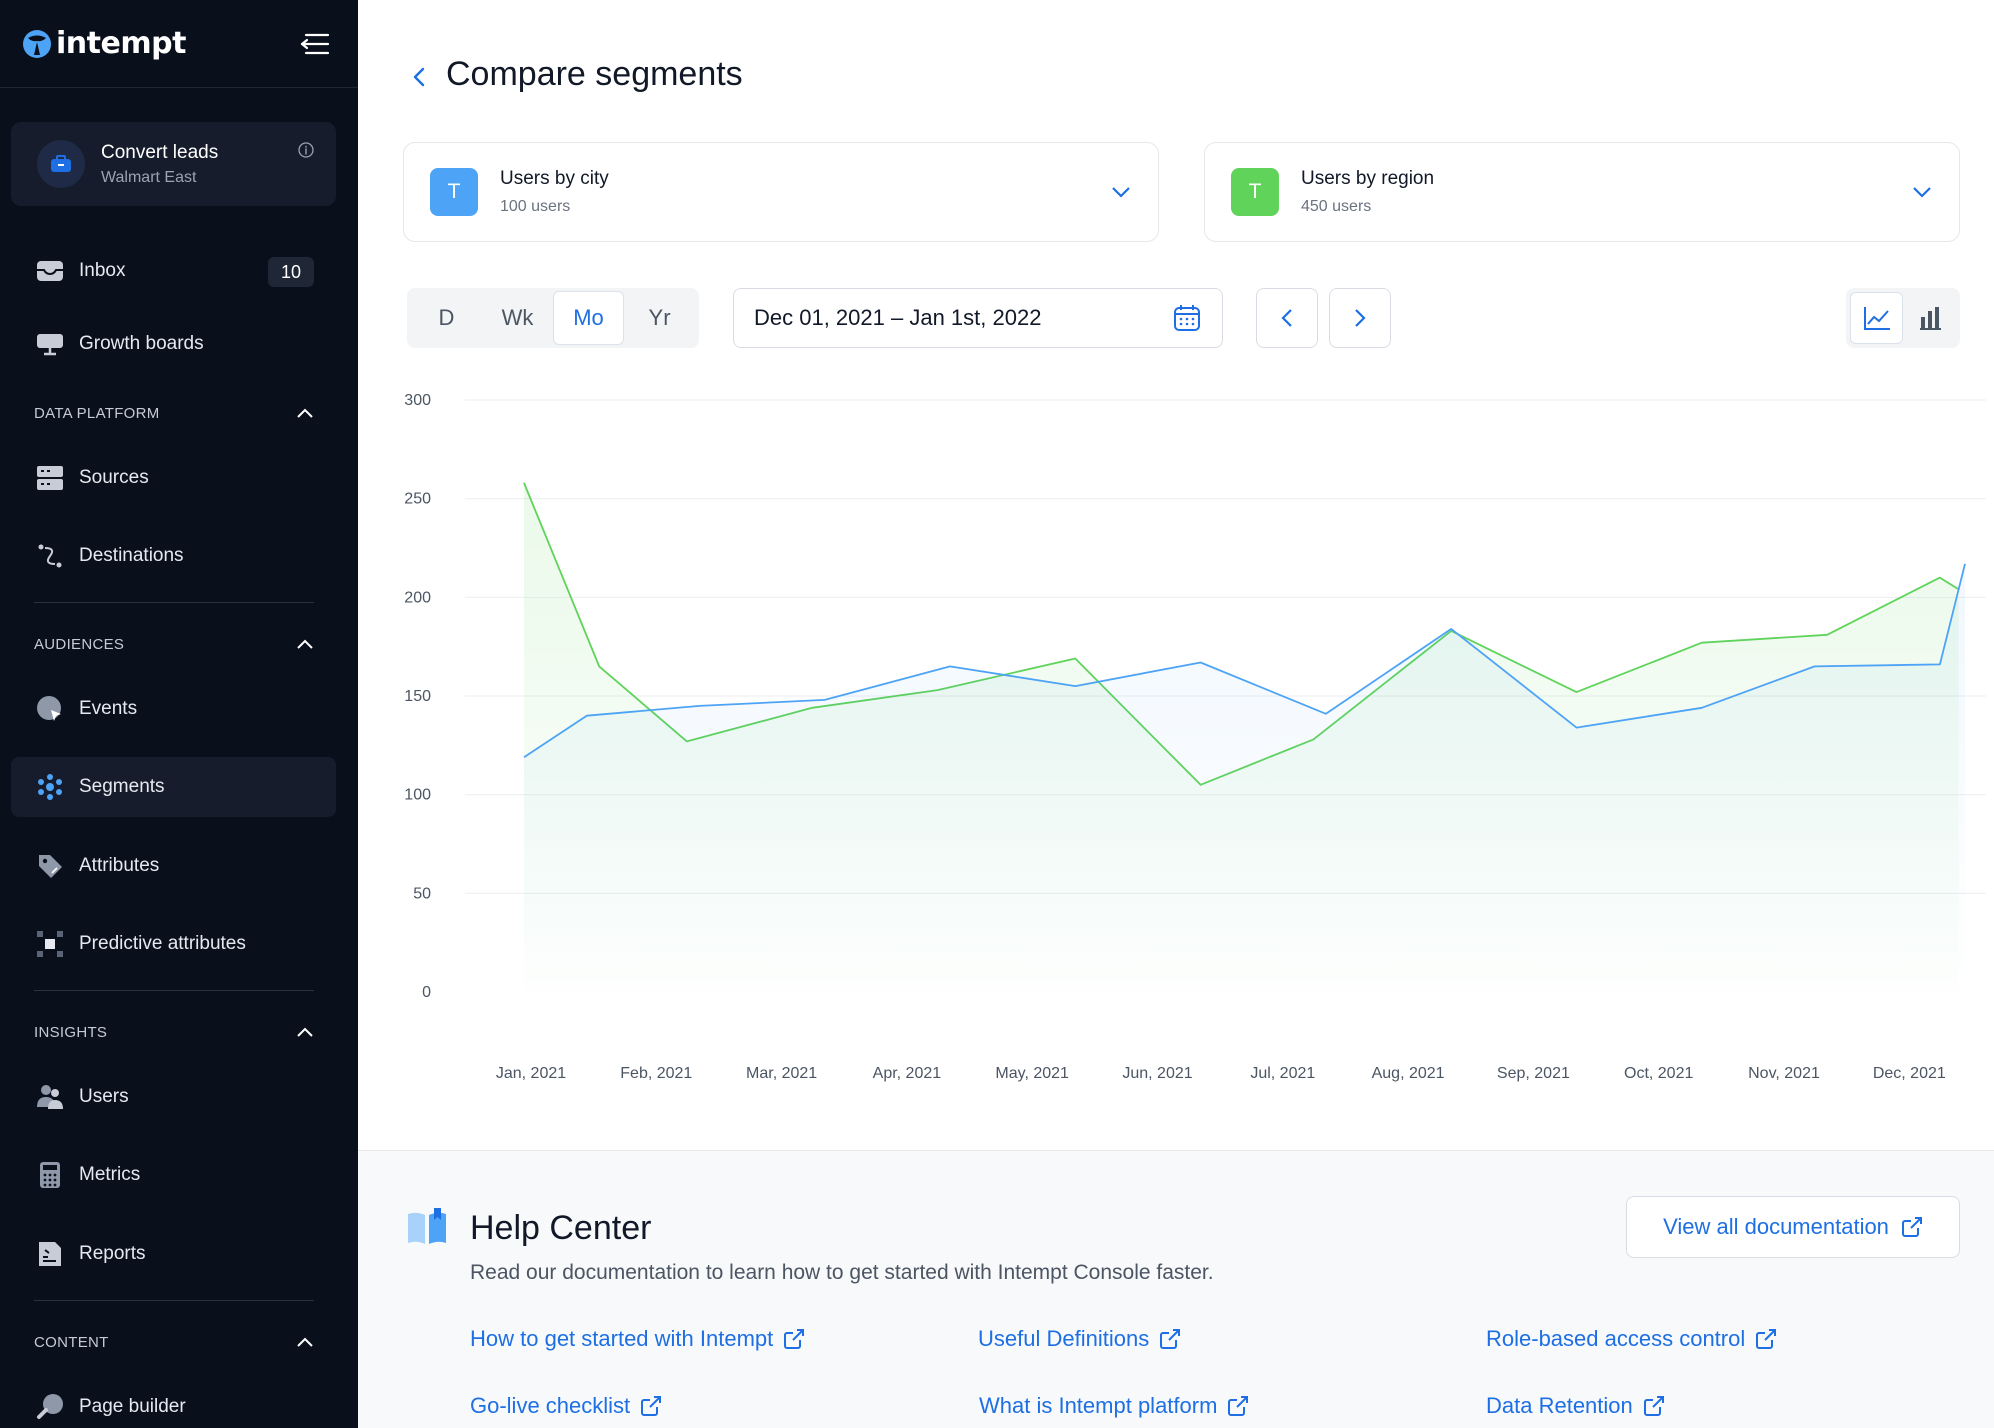  Describe the element at coordinates (1098, 1405) in the screenshot. I see `help-link-label: What is Intempt platform` at that location.